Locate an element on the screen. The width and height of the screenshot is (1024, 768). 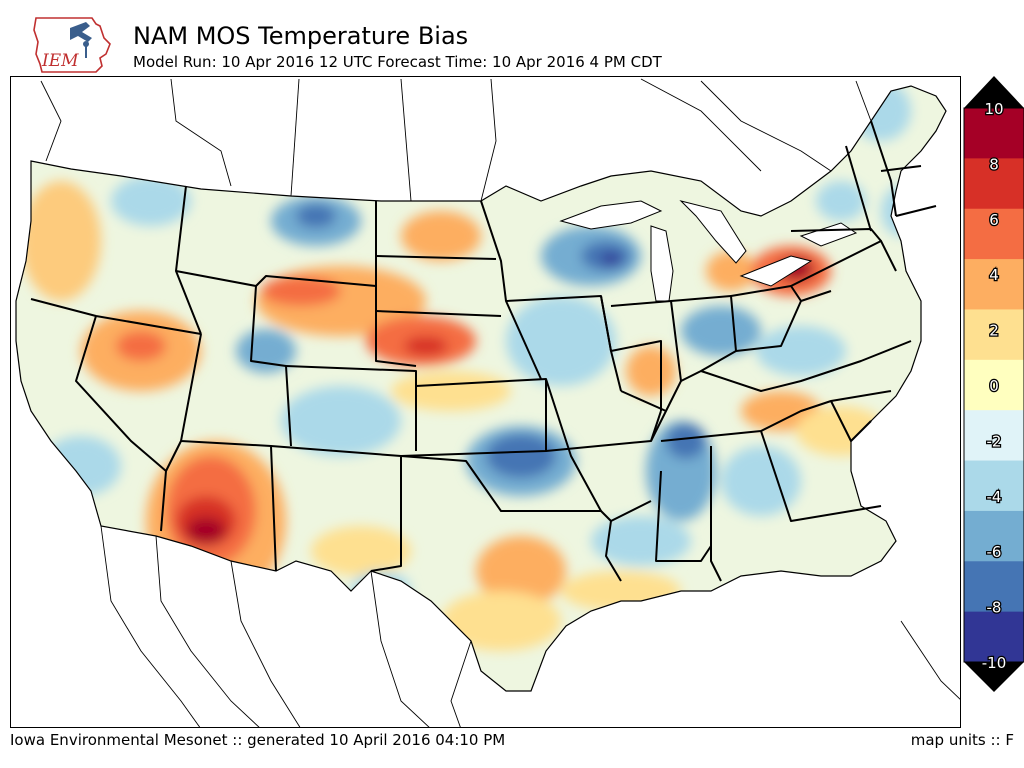
colorbar-ticks: 10 8 6 4 2 0 -2 -4 -6 -8 -10 is located at coordinates (994, 386).